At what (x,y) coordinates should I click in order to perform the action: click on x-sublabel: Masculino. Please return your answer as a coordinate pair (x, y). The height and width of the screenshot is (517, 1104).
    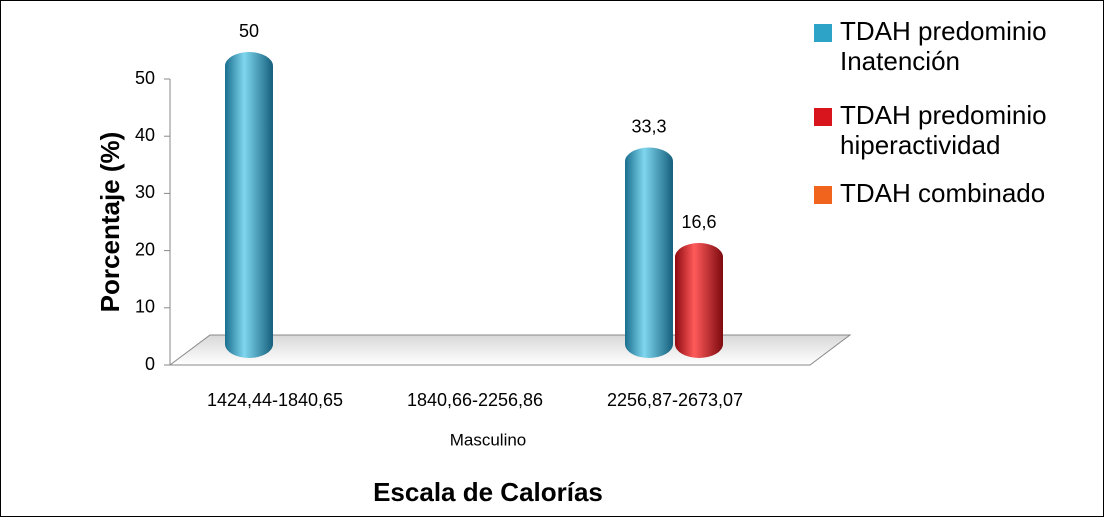
    Looking at the image, I should click on (488, 439).